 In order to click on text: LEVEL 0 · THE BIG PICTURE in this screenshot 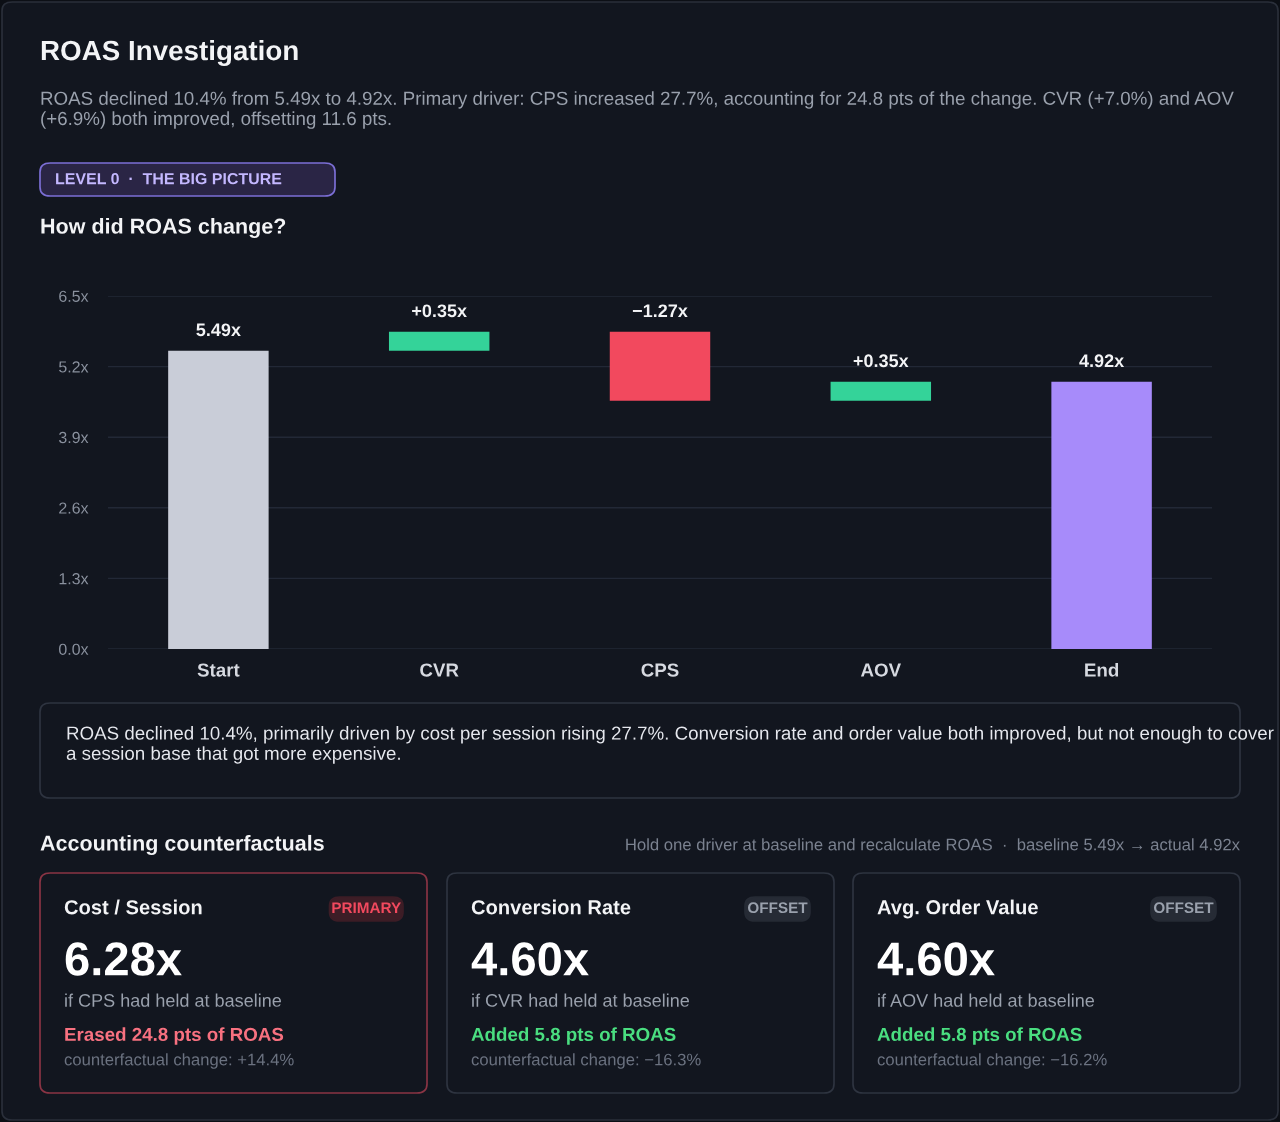, I will do `click(169, 178)`.